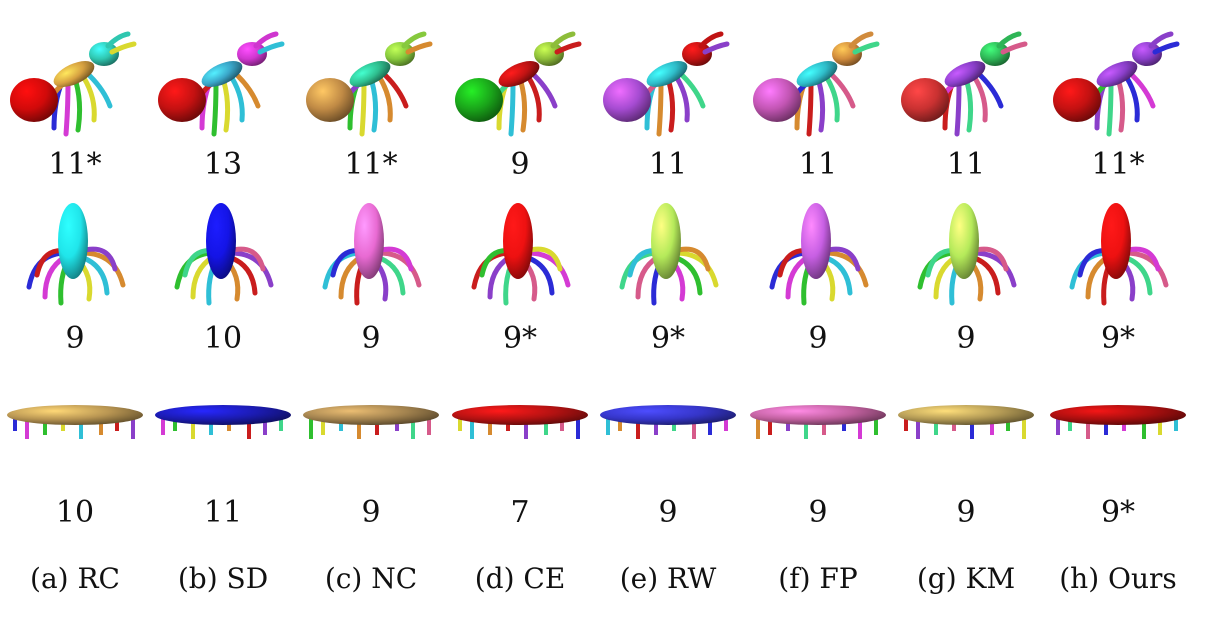 This screenshot has height=625, width=1218. Describe the element at coordinates (371, 164) in the screenshot. I see `segment-count: 11*` at that location.